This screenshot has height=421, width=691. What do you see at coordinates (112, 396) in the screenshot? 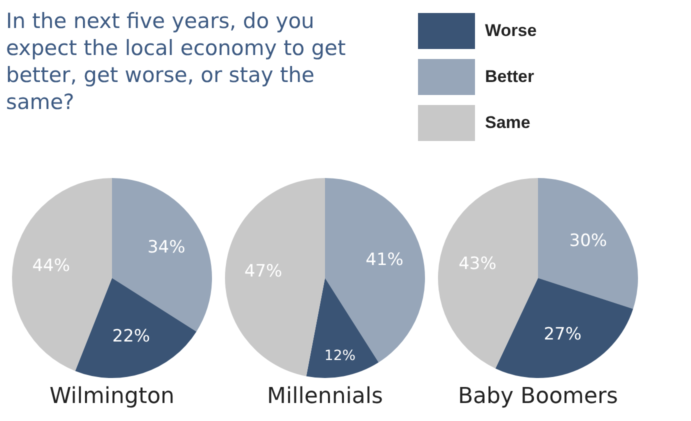
I see `text: Wilmington` at bounding box center [112, 396].